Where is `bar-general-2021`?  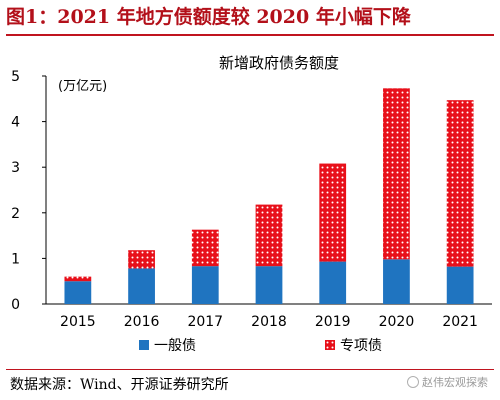 bar-general-2021 is located at coordinates (460, 285).